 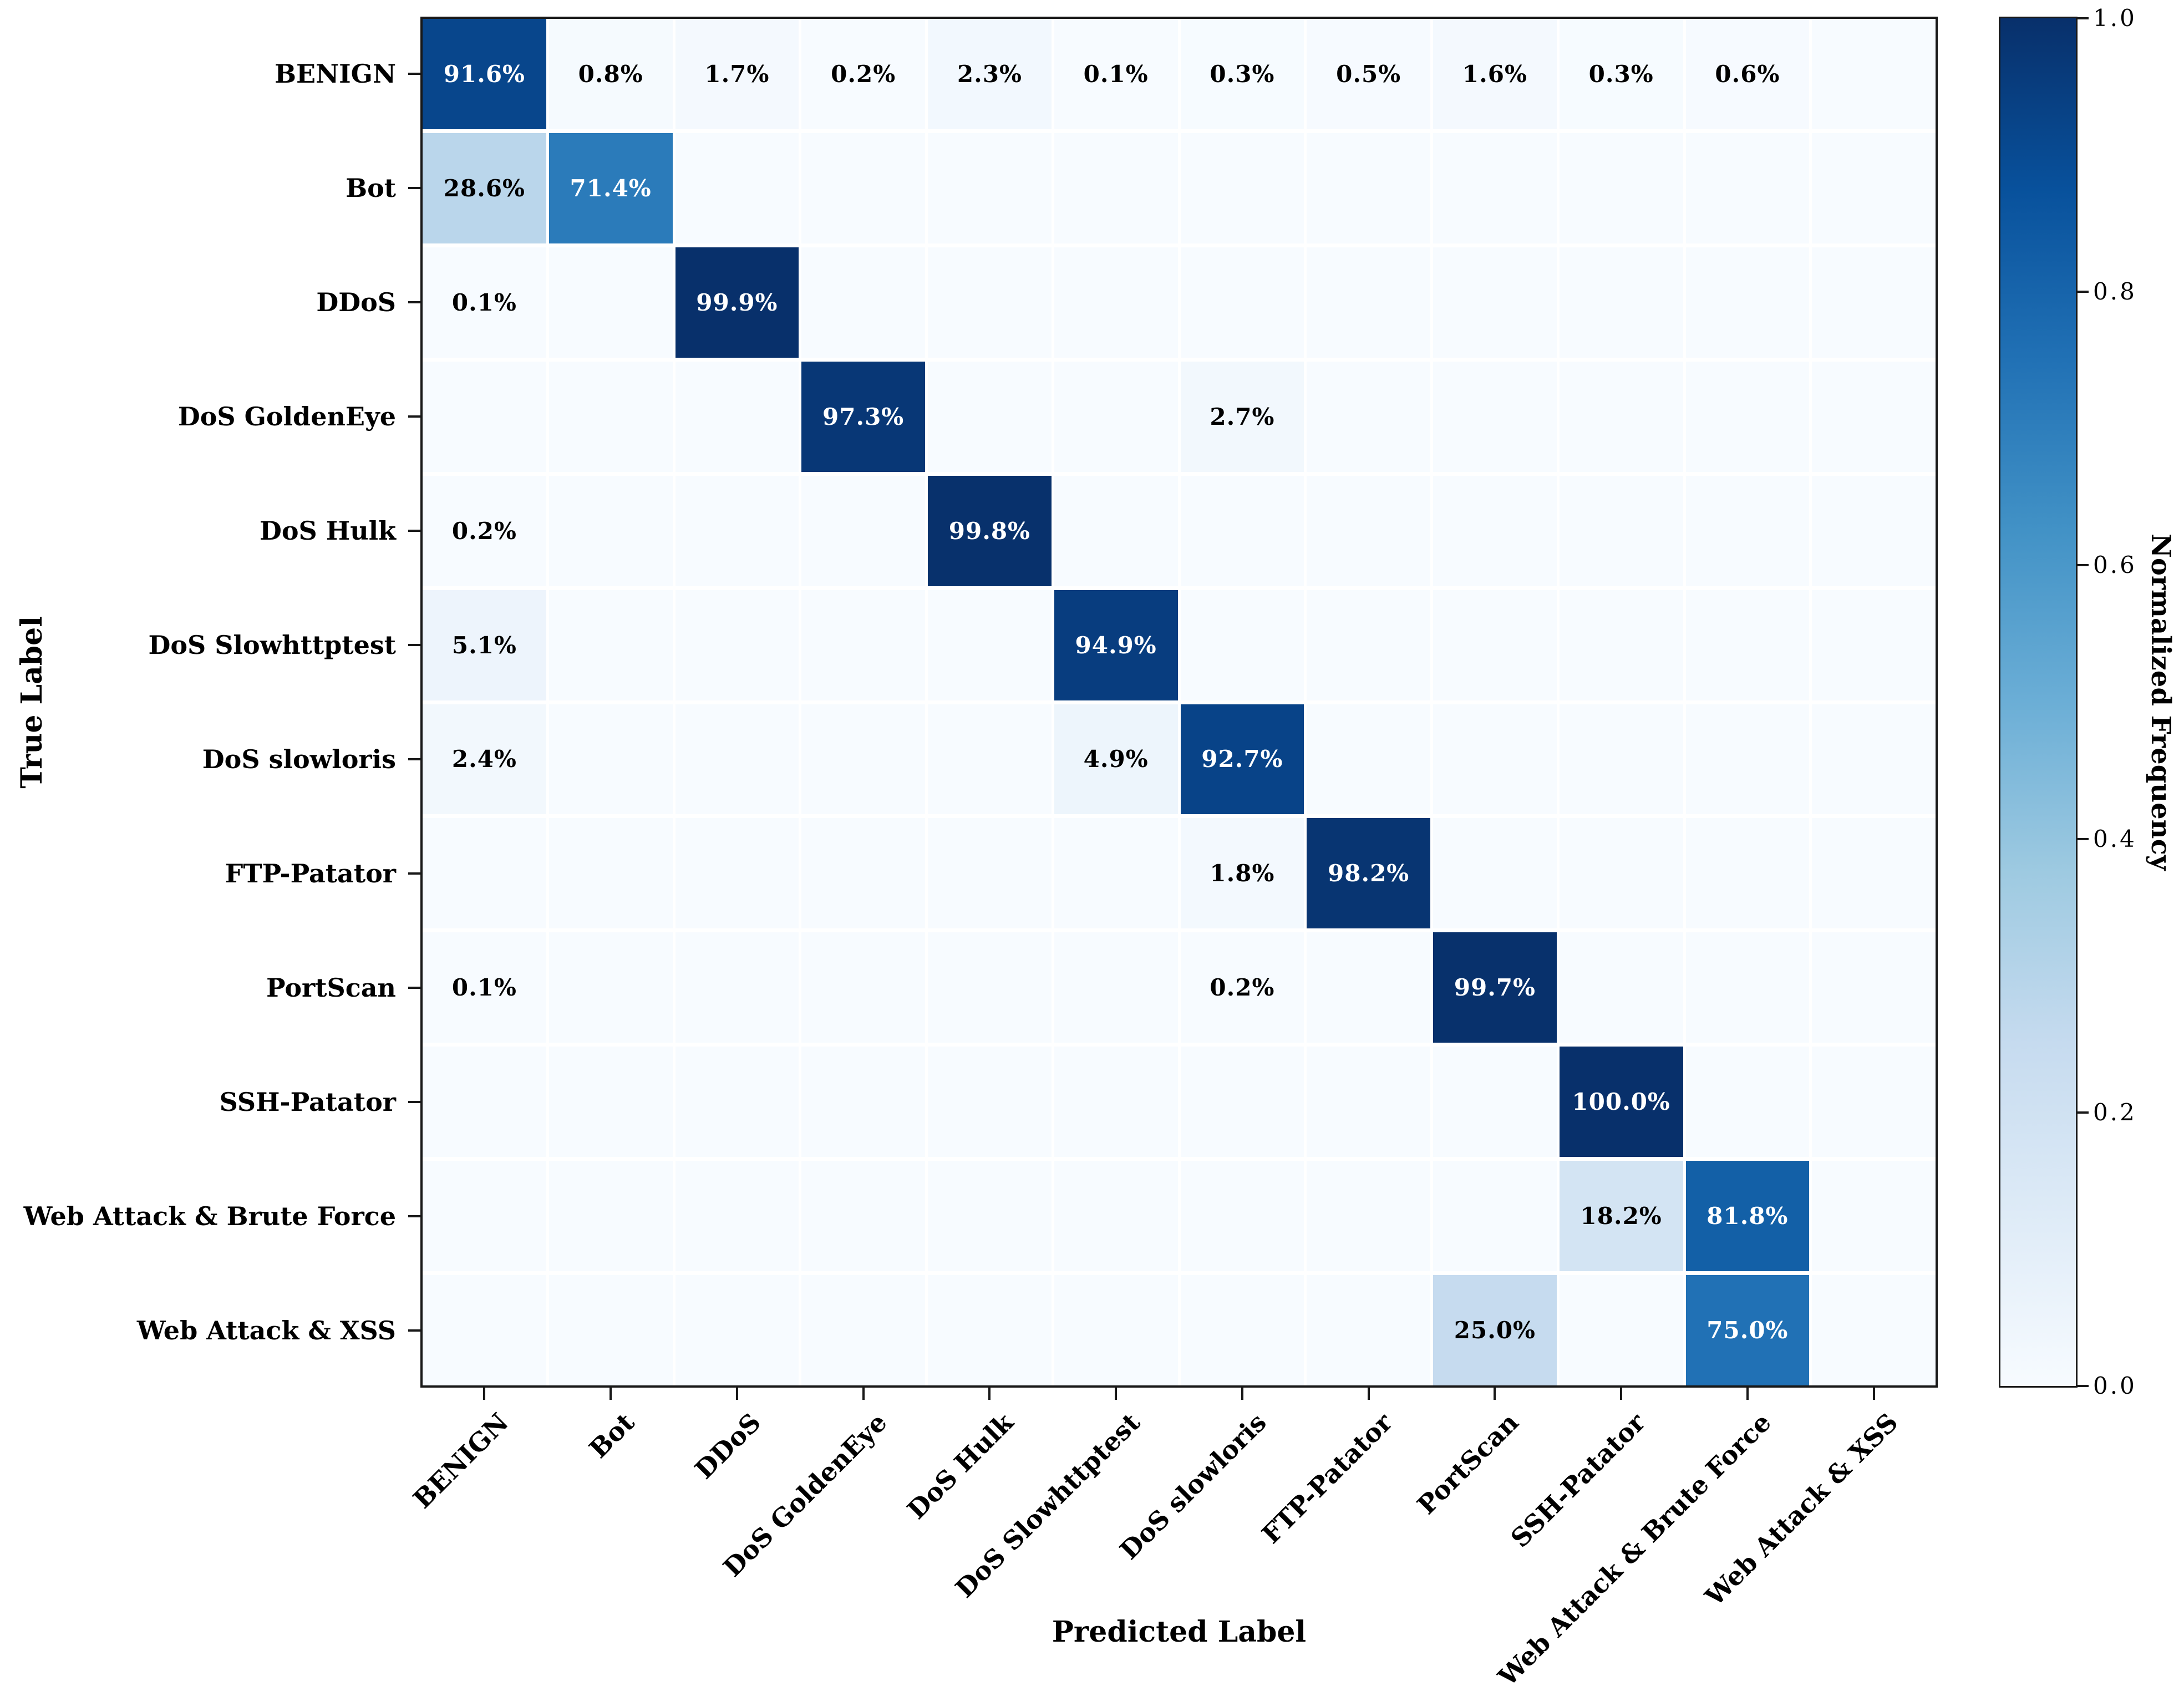 I want to click on matrix-cell: 2.4%, so click(x=485, y=759).